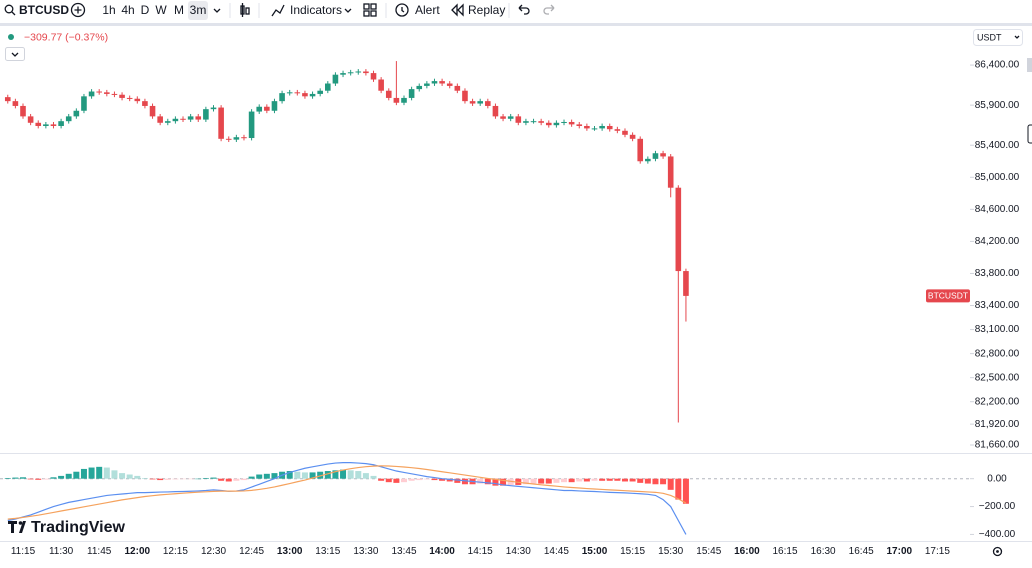 The image size is (1032, 568). What do you see at coordinates (997, 273) in the screenshot?
I see `y-tick-label: 83,800.00` at bounding box center [997, 273].